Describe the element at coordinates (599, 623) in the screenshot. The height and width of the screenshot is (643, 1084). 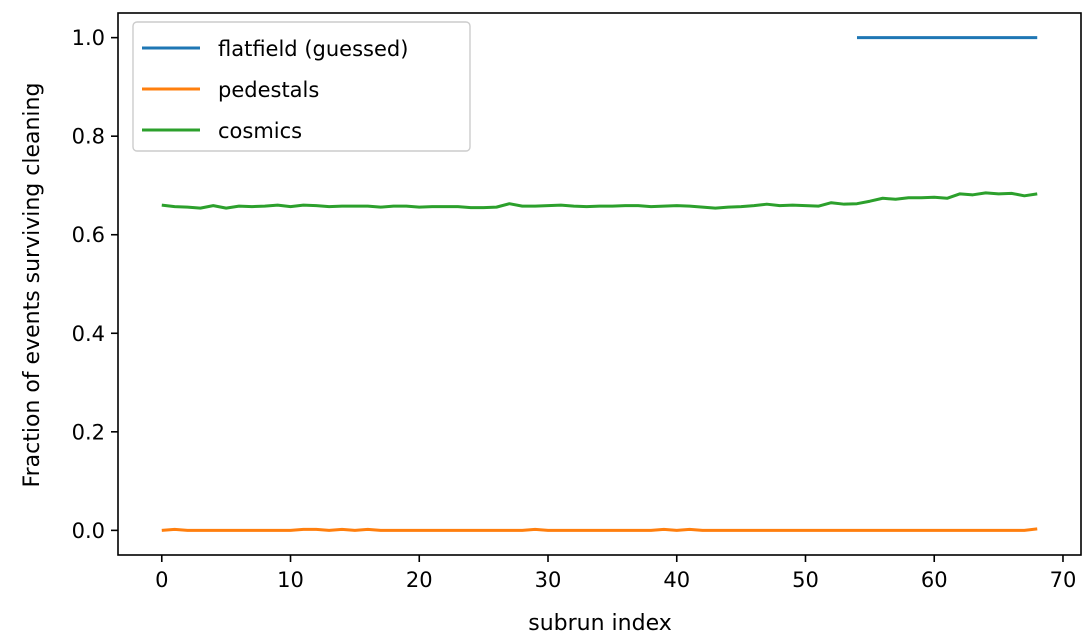
I see `x-axis-label: subrun index` at that location.